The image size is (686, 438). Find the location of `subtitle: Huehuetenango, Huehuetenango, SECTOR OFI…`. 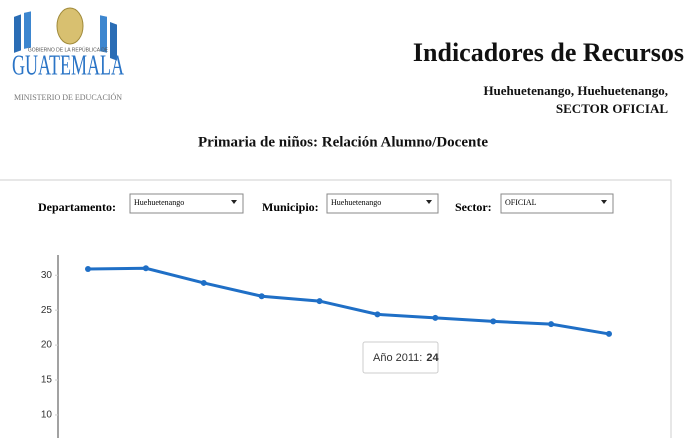

subtitle: Huehuetenango, Huehuetenango, SECTOR OFI… is located at coordinates (575, 99).